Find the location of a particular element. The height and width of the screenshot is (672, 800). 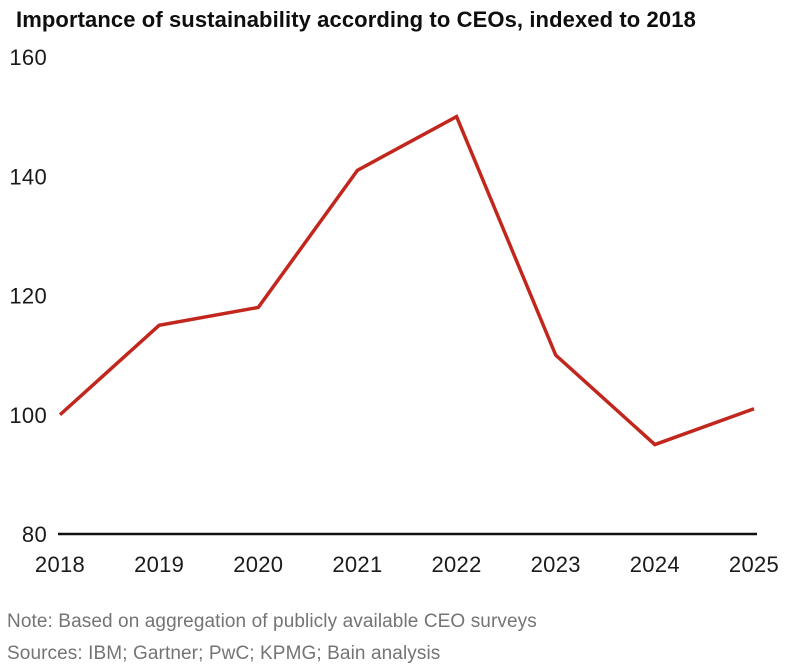

x-axis-tick-2019: 2019 is located at coordinates (159, 564).